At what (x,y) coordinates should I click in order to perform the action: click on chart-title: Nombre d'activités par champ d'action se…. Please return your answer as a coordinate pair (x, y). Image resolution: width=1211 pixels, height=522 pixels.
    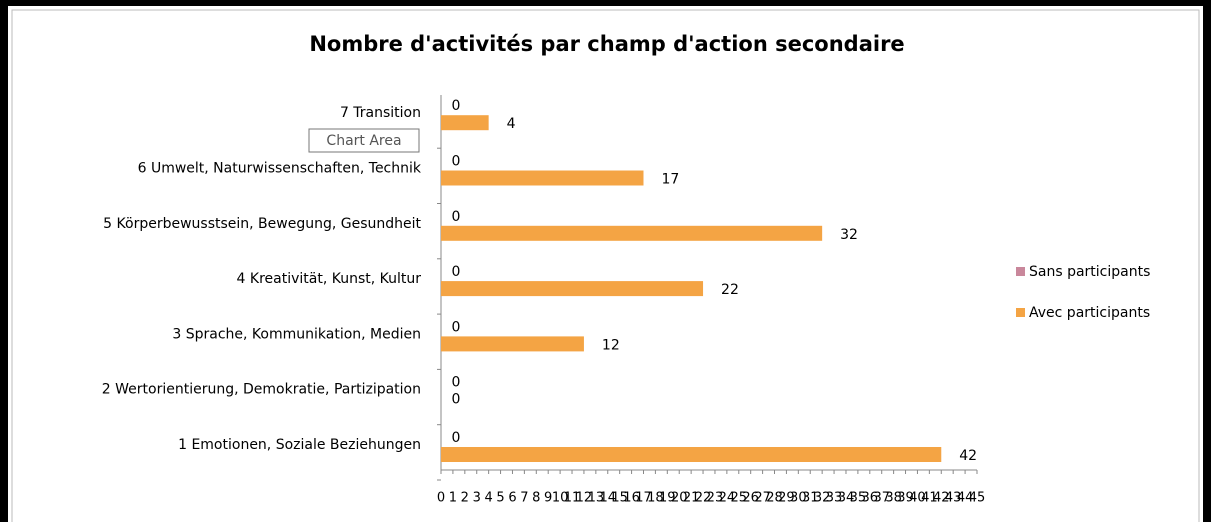
    Looking at the image, I should click on (606, 44).